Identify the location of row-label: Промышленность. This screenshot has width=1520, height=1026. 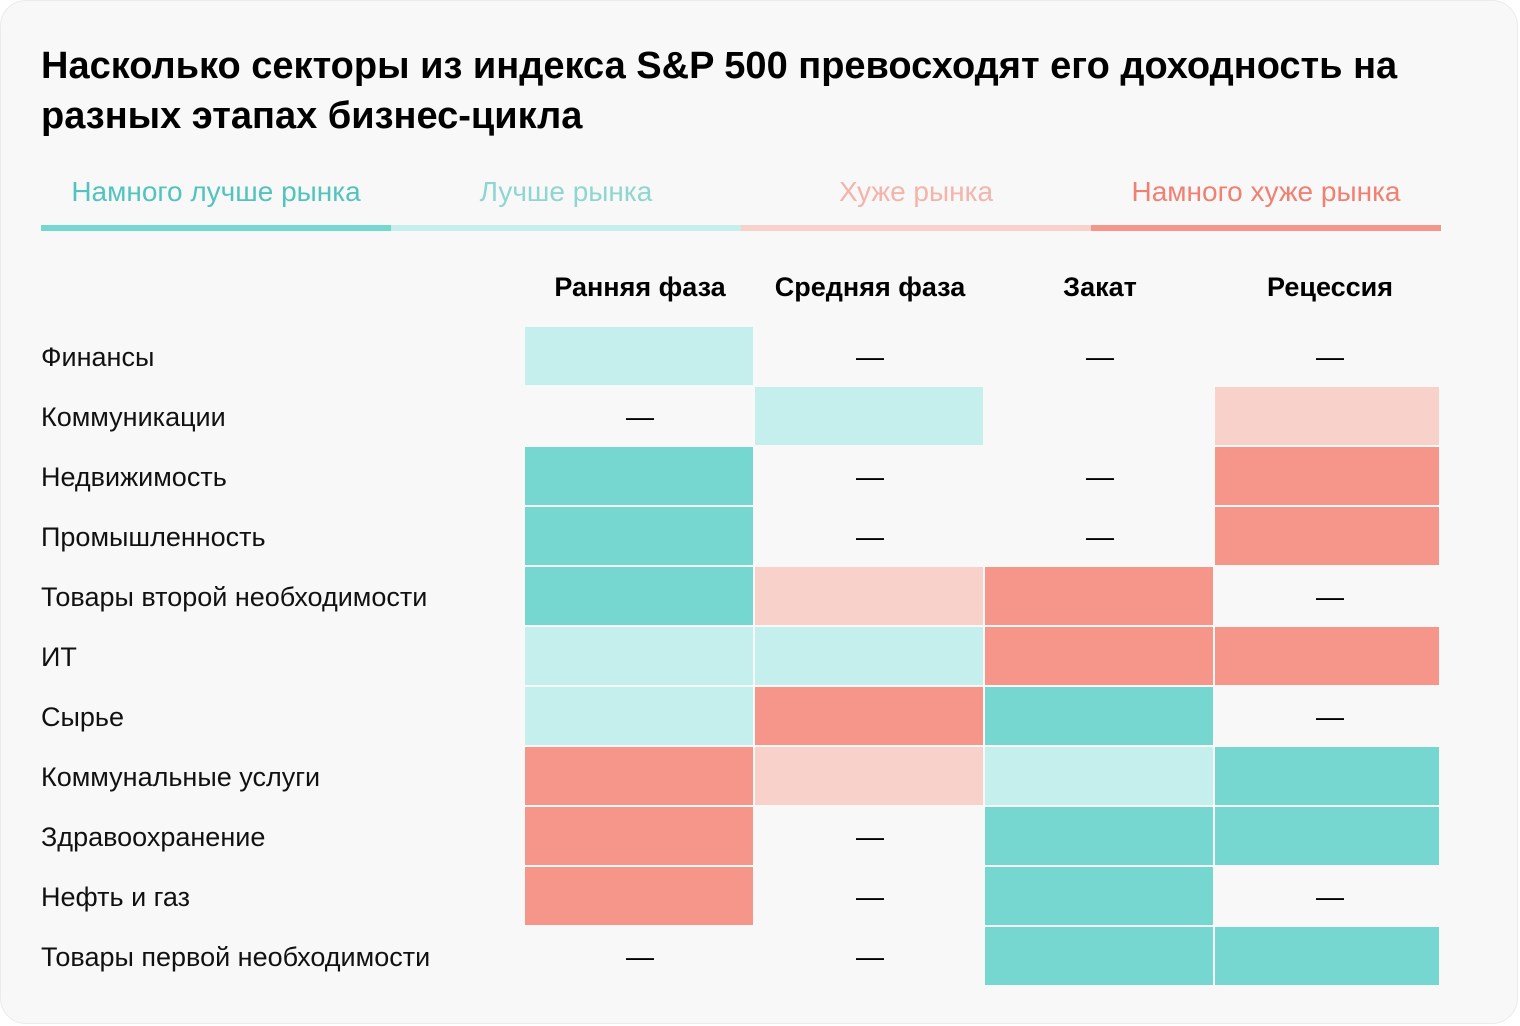
(153, 537).